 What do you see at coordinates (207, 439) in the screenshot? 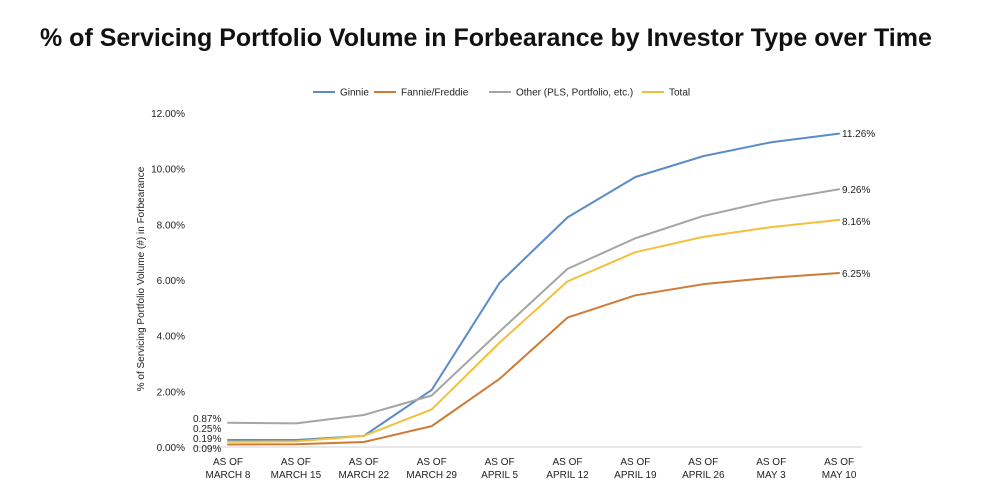
I see `start-data-label: 0.19%` at bounding box center [207, 439].